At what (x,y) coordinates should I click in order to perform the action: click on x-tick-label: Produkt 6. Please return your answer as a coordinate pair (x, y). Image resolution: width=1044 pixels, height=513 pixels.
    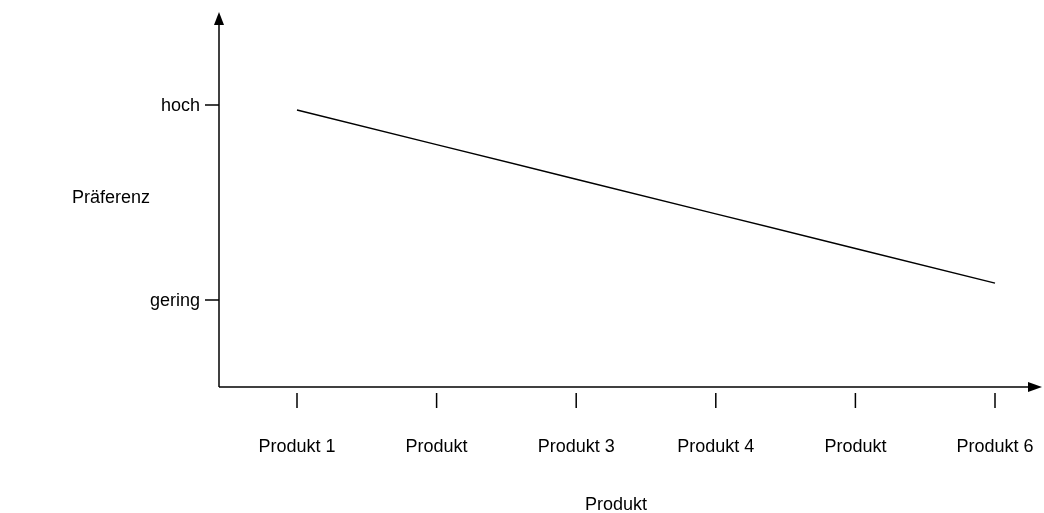
    Looking at the image, I should click on (995, 446).